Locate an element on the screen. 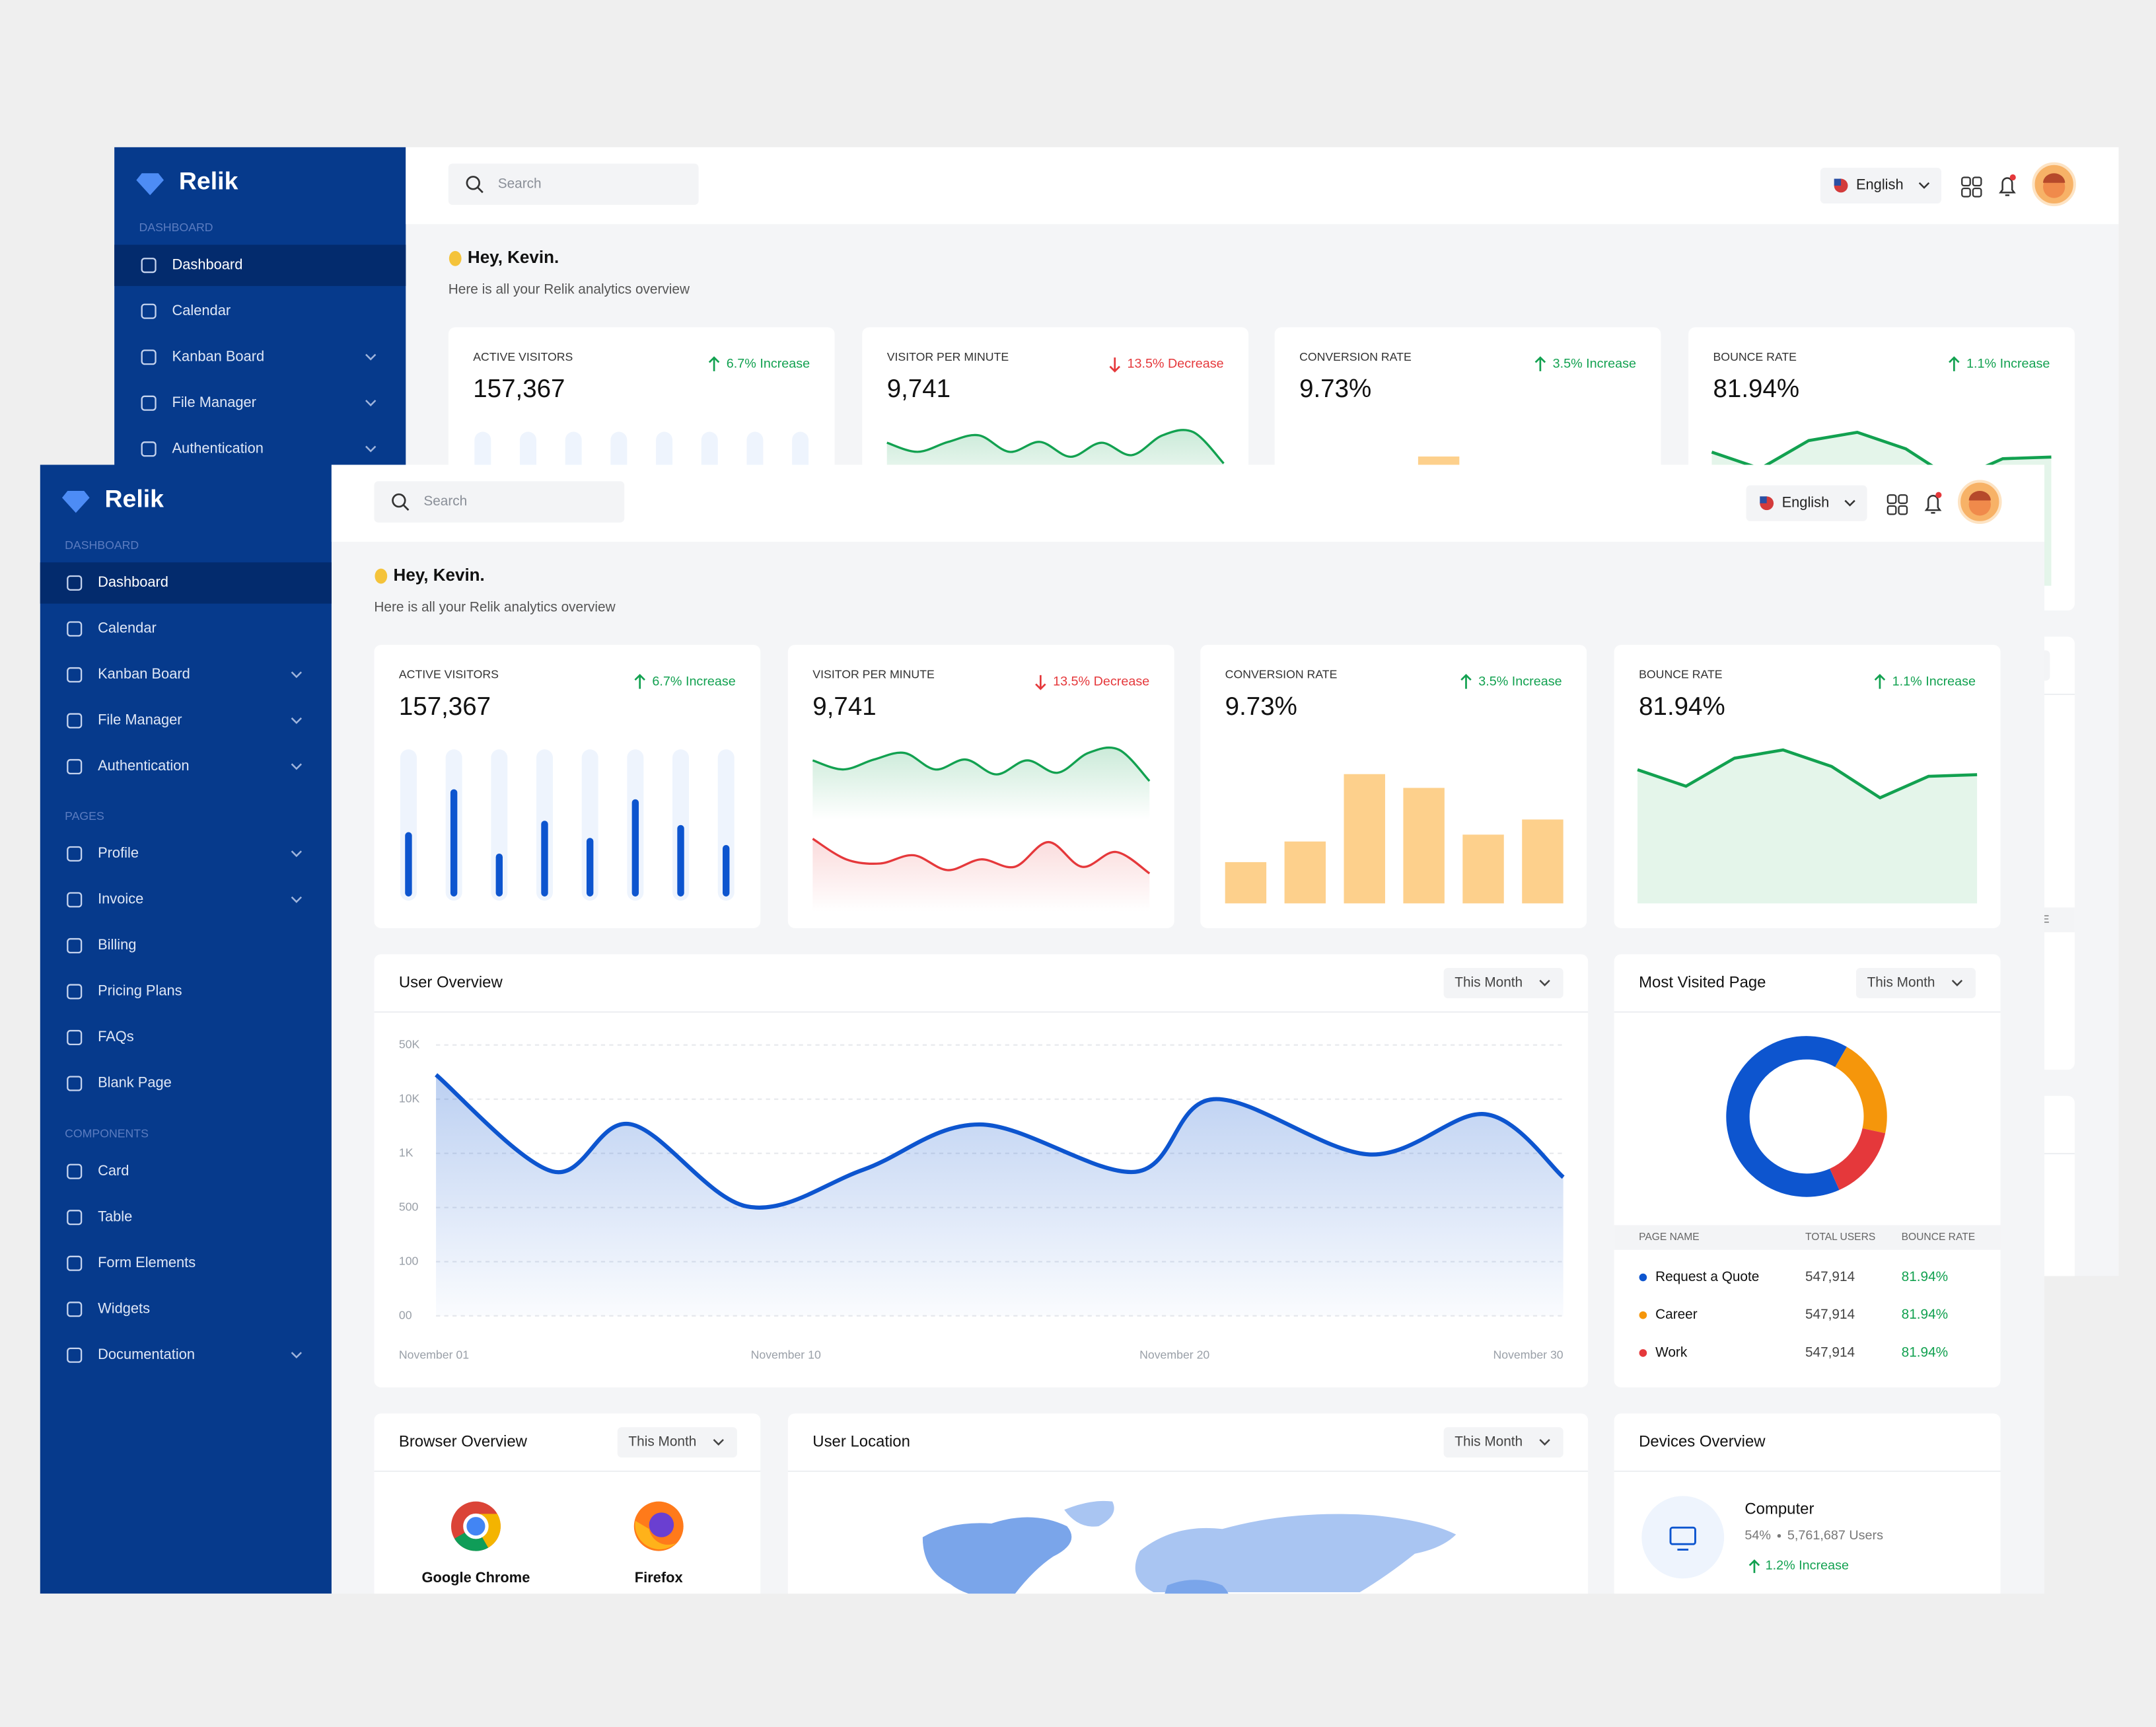 Image resolution: width=2156 pixels, height=1727 pixels. brand: Relik is located at coordinates (134, 498).